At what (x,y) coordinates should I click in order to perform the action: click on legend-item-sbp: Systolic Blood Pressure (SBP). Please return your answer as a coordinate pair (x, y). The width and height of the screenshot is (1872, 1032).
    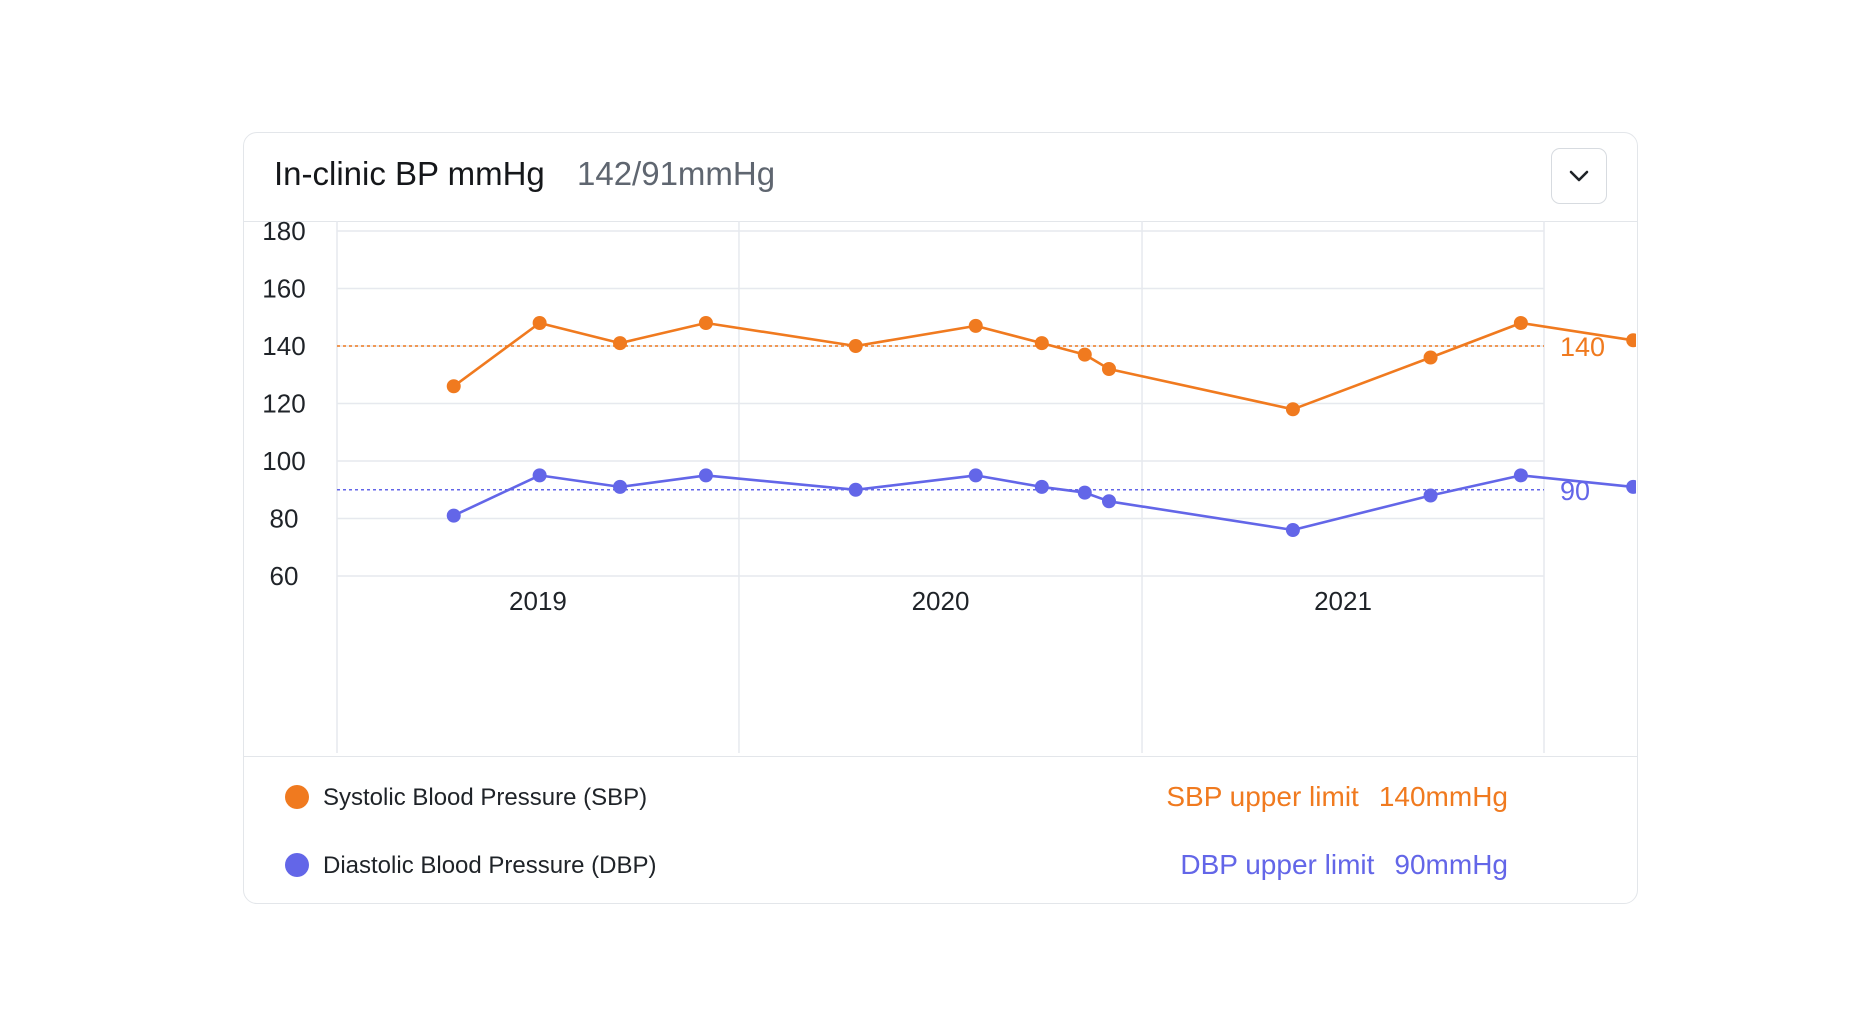
    Looking at the image, I should click on (466, 798).